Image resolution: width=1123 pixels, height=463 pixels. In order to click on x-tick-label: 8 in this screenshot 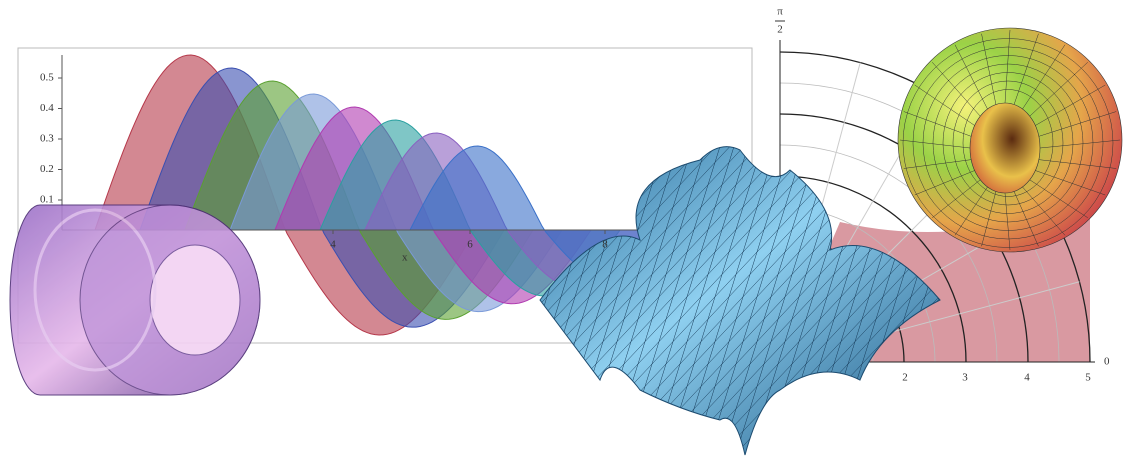, I will do `click(605, 245)`.